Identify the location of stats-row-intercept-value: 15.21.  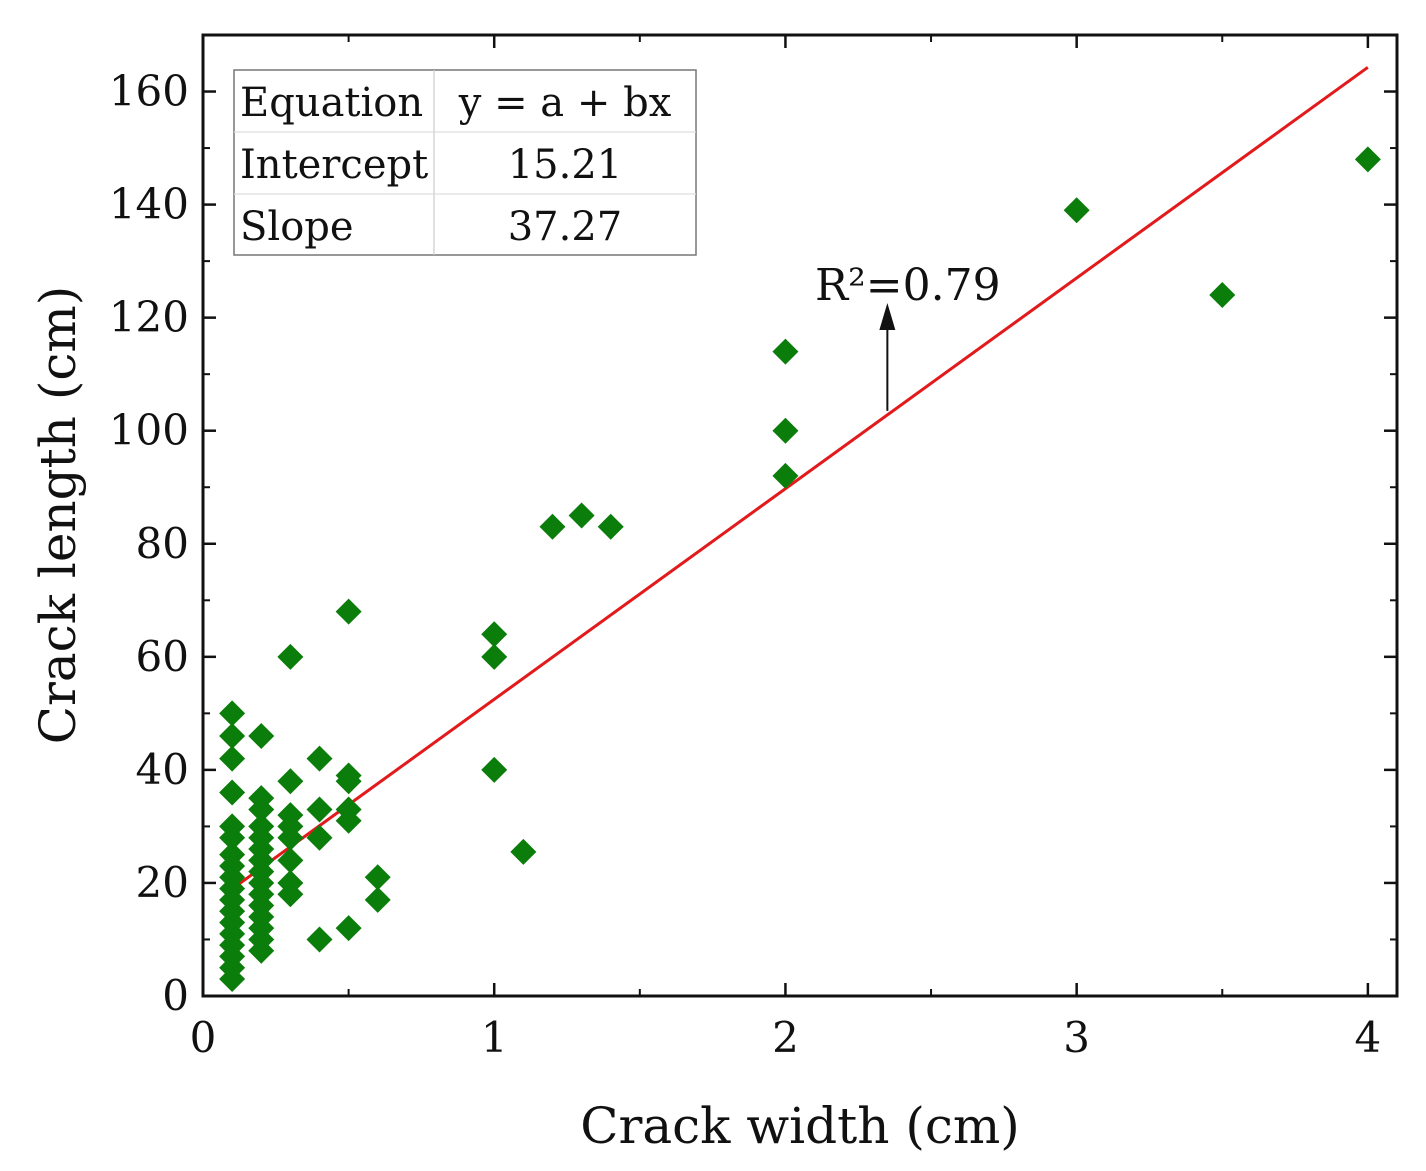
(565, 165).